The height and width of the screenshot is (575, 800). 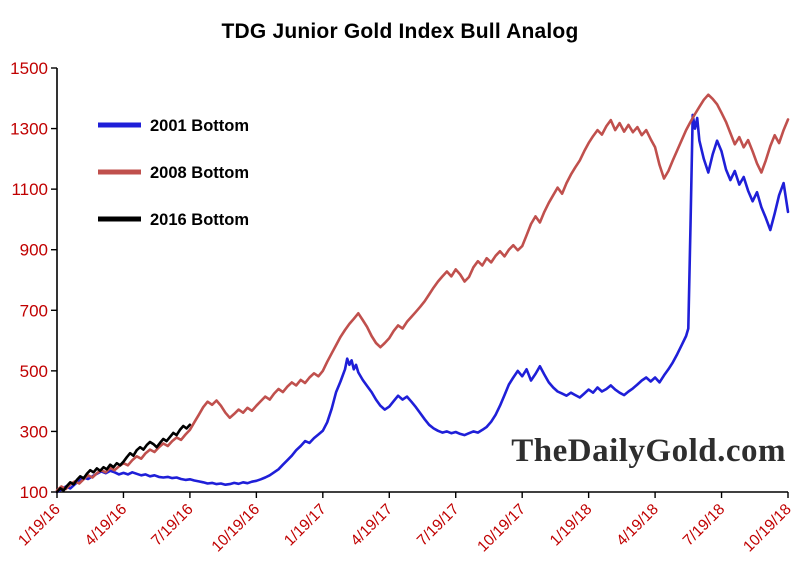 I want to click on x-tick-label: 1/19/18, so click(x=571, y=525).